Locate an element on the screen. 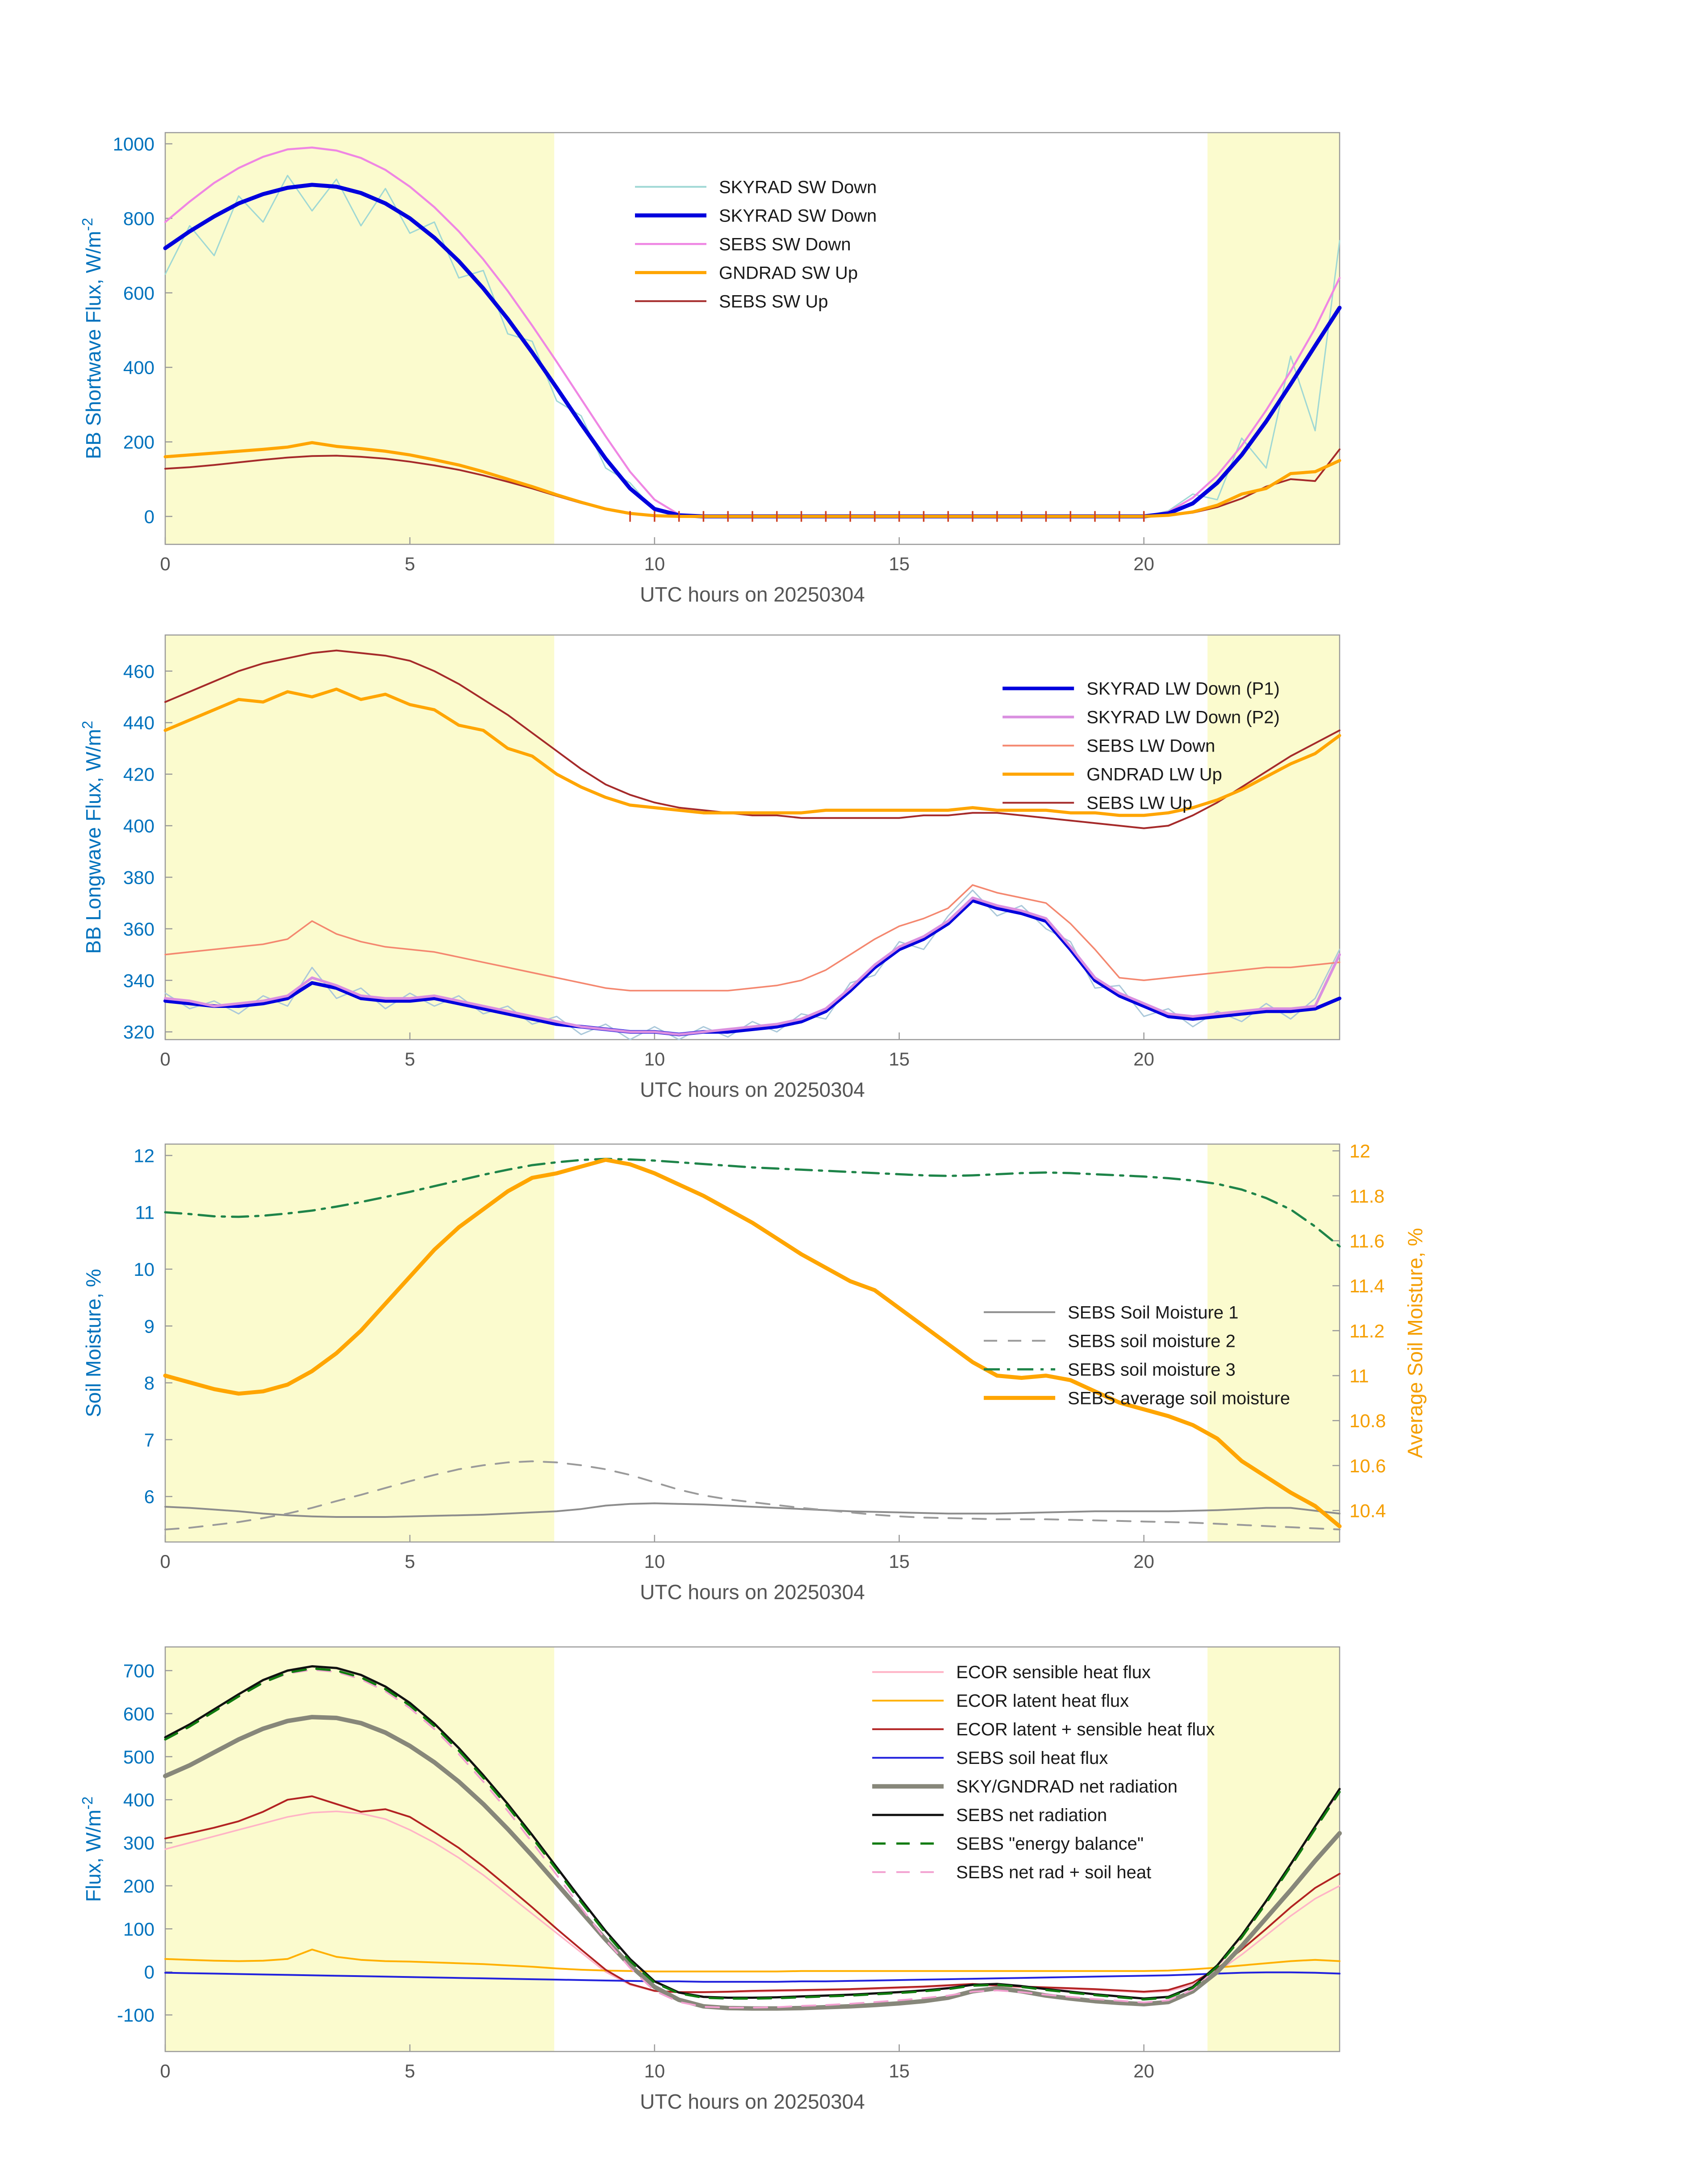 The height and width of the screenshot is (2177, 1708). y-tick-label: 100 is located at coordinates (139, 1928).